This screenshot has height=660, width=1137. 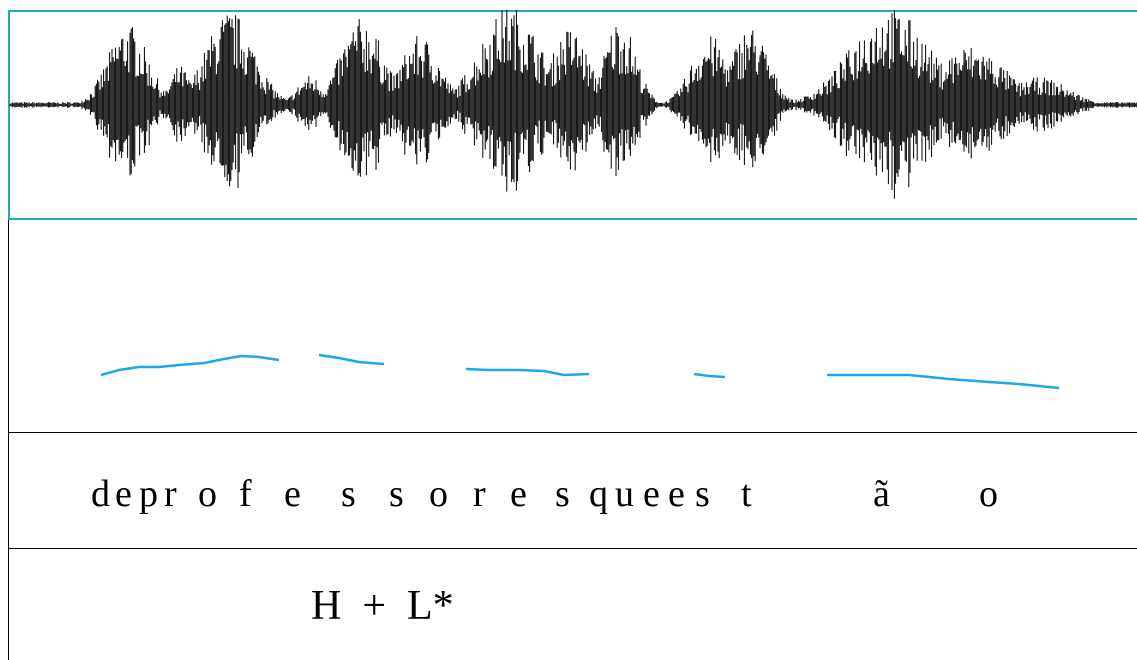 I want to click on tonal-label: H + L*, so click(x=382, y=606).